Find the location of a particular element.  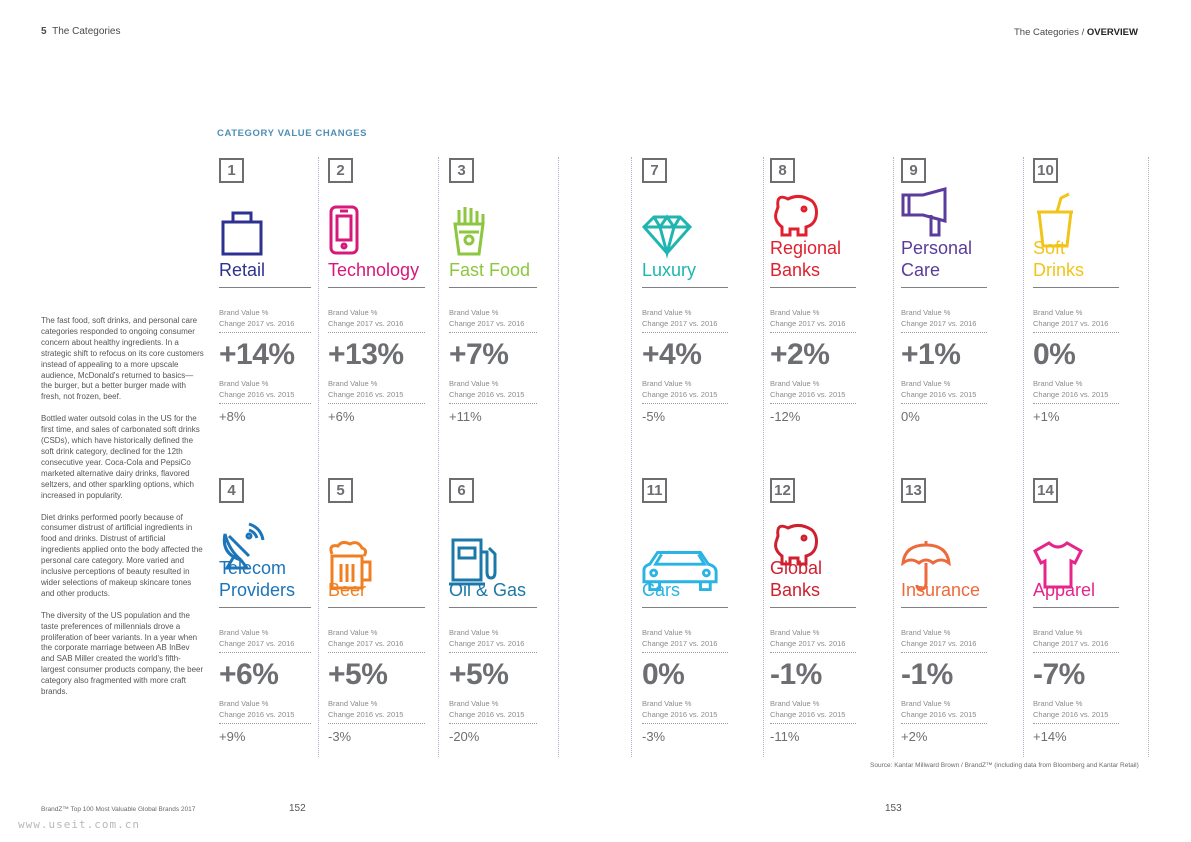

fries-icon is located at coordinates (474, 231).